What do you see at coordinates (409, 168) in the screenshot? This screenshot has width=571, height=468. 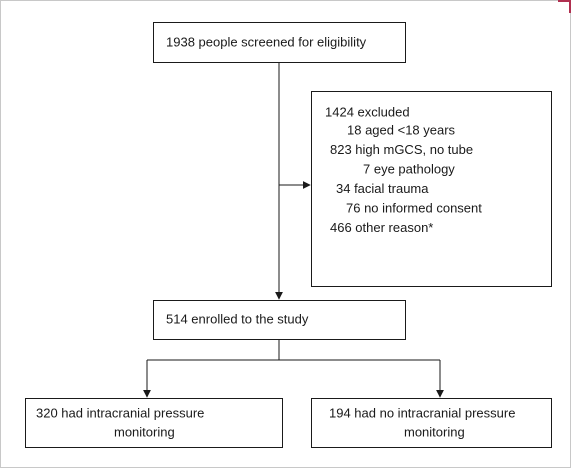 I see `excluded-item: 7 eye pathology` at bounding box center [409, 168].